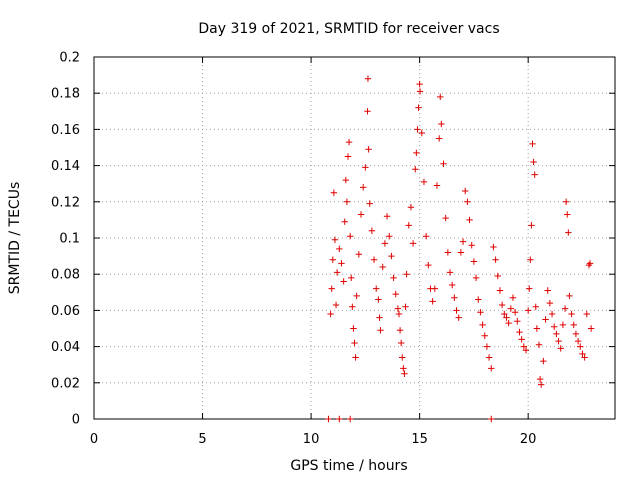 The image size is (640, 480). What do you see at coordinates (69, 239) in the screenshot?
I see `y-tick-label: 0.1` at bounding box center [69, 239].